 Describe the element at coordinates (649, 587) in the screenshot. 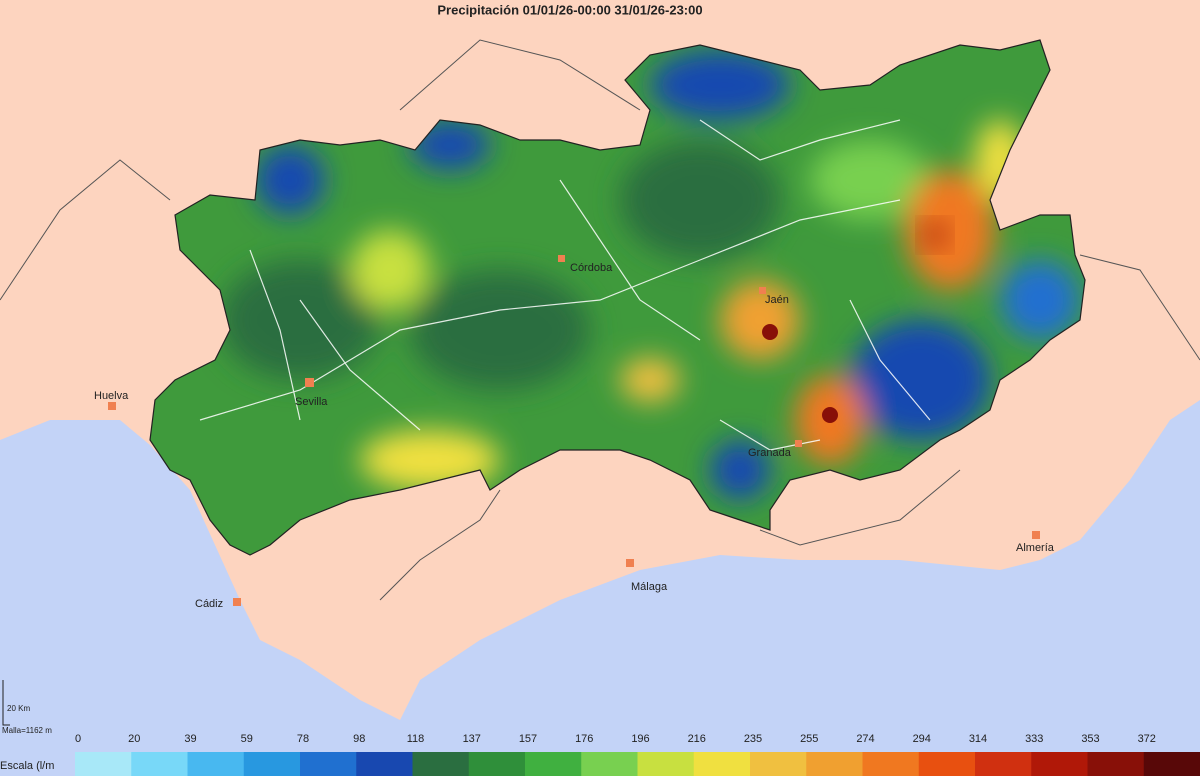

I see `city-label: Málaga` at that location.